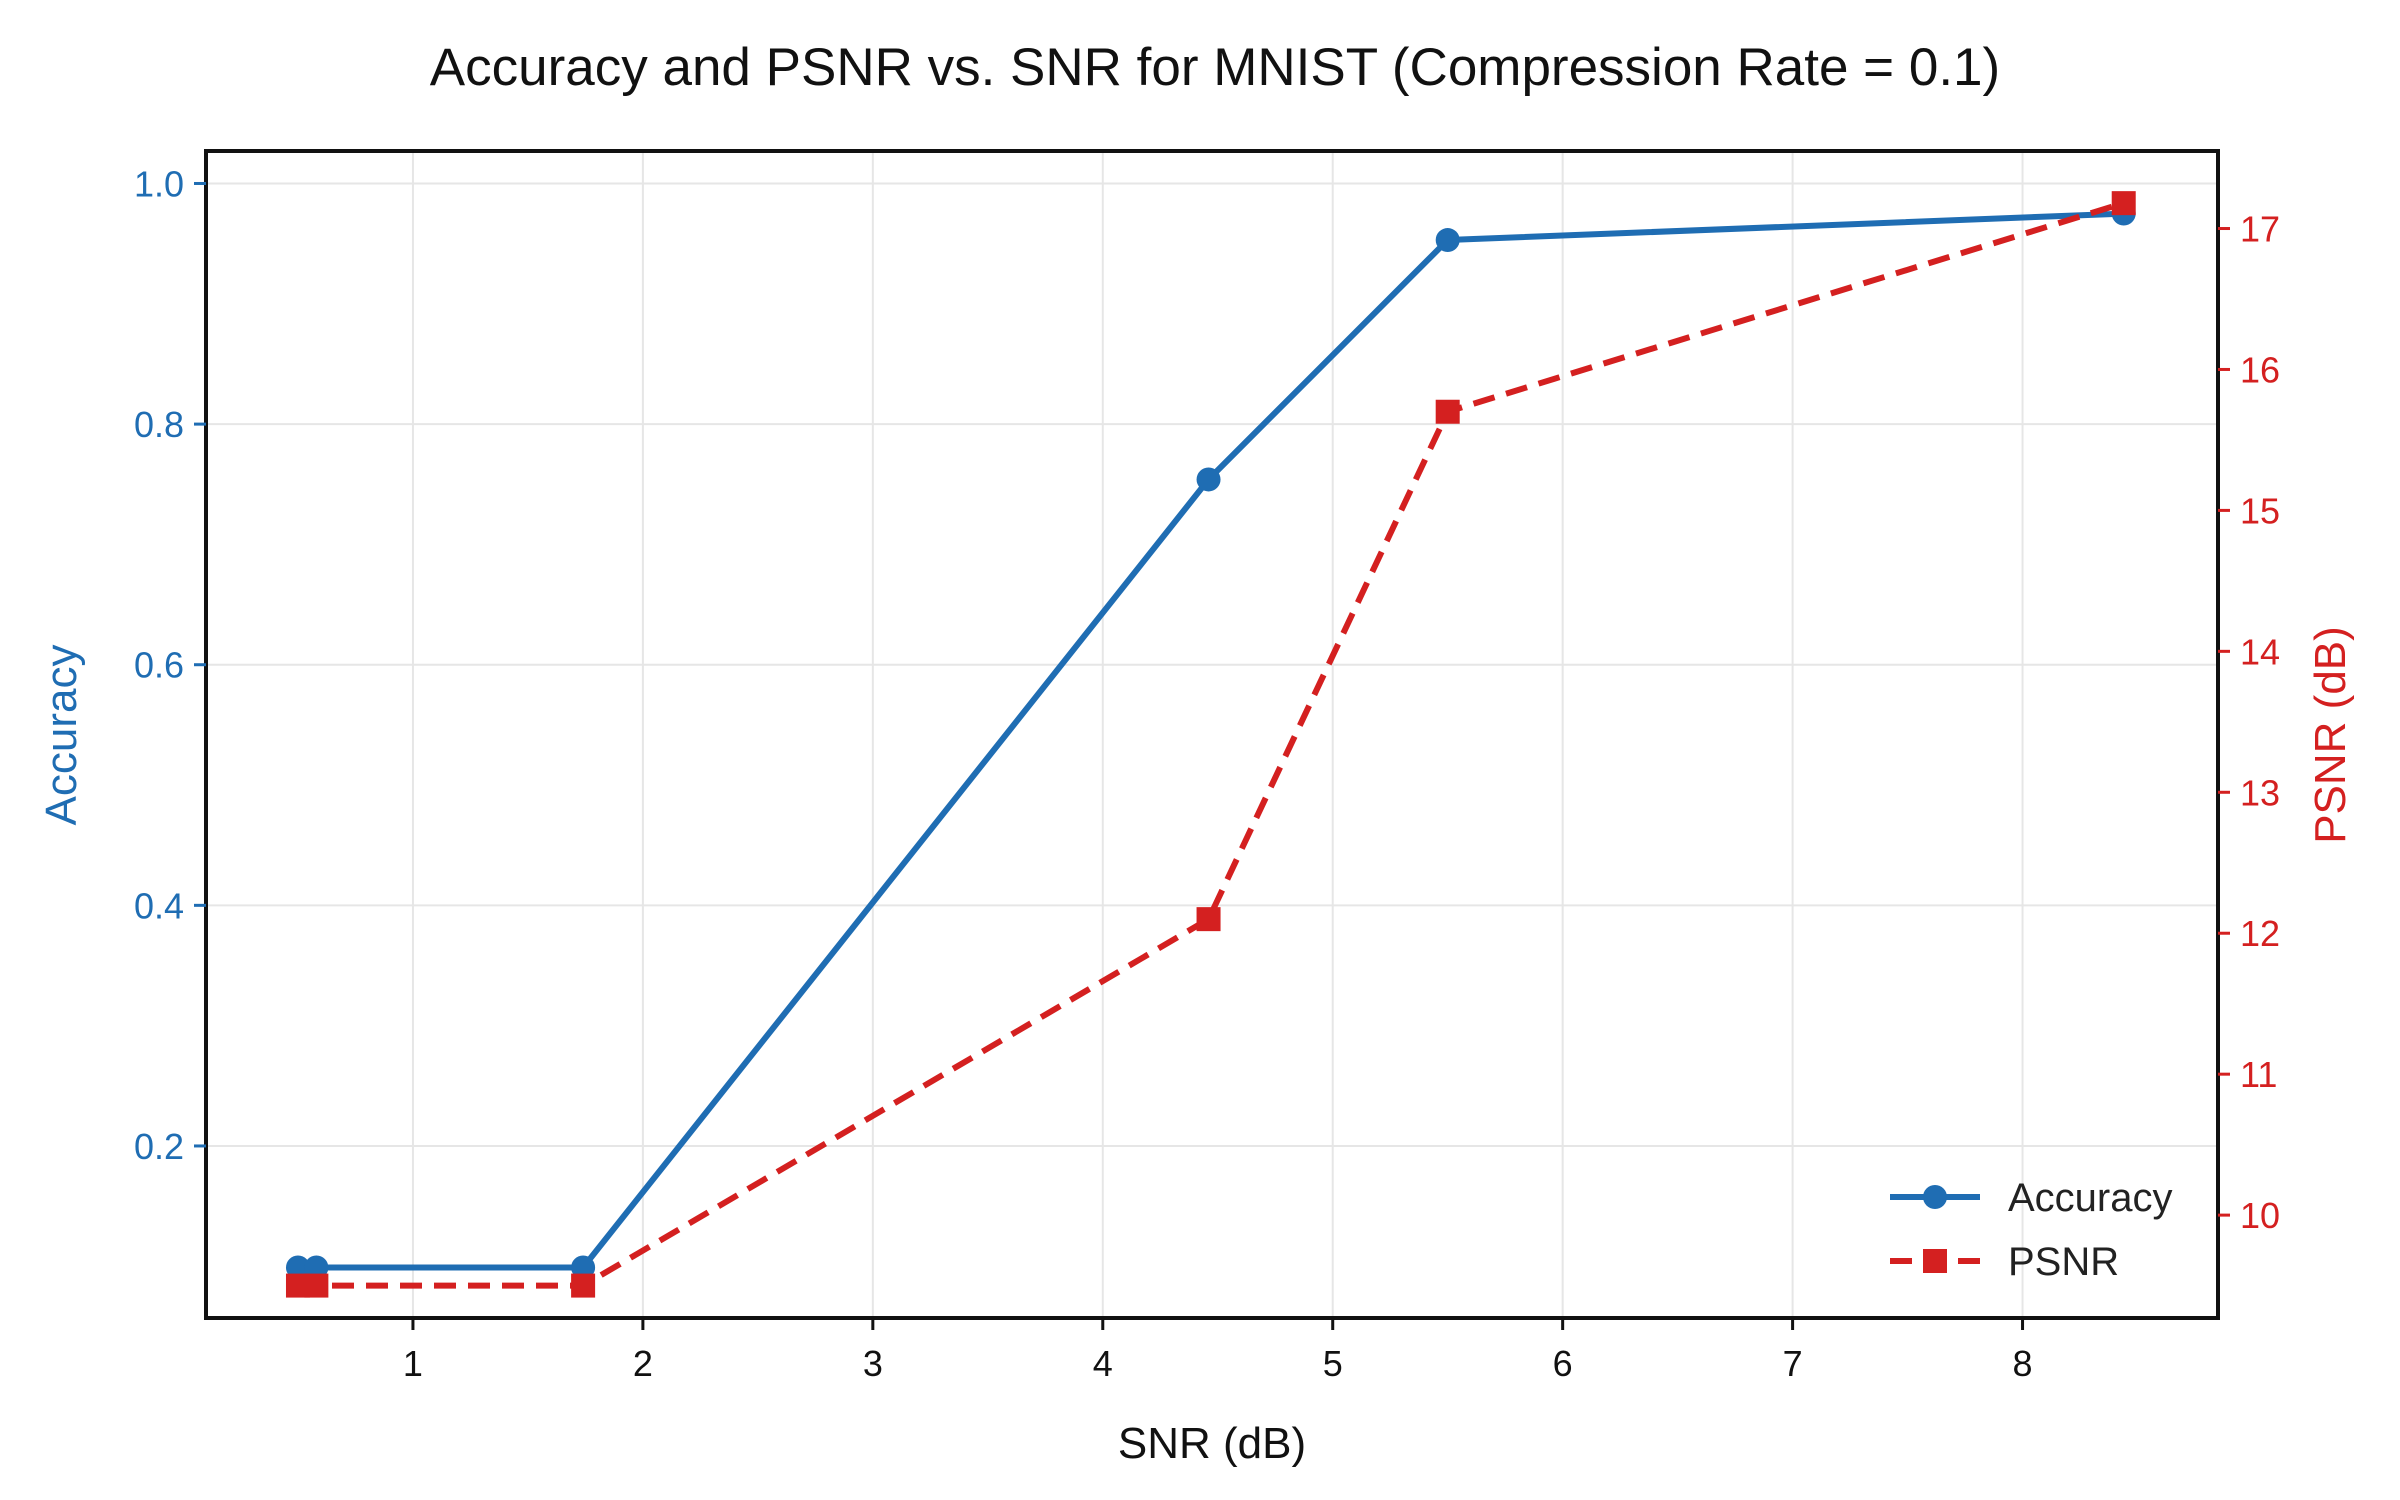 The width and height of the screenshot is (2400, 1500). What do you see at coordinates (61, 735) in the screenshot?
I see `y-left-axis-label: Accuracy` at bounding box center [61, 735].